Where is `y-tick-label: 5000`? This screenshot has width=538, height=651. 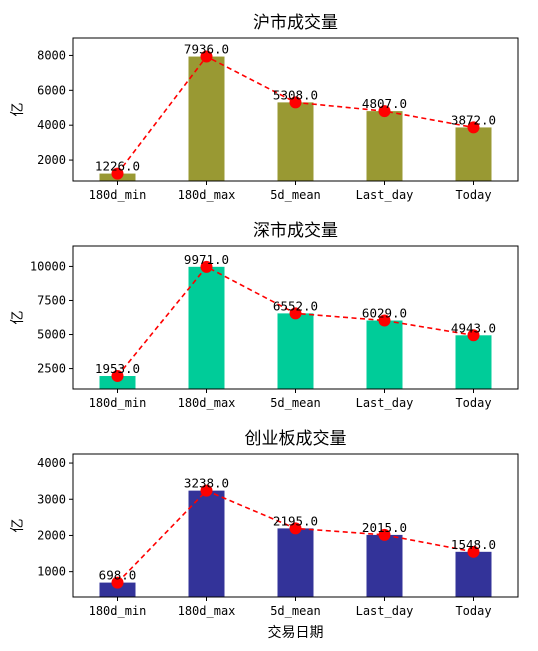
y-tick-label: 5000 is located at coordinates (51, 335).